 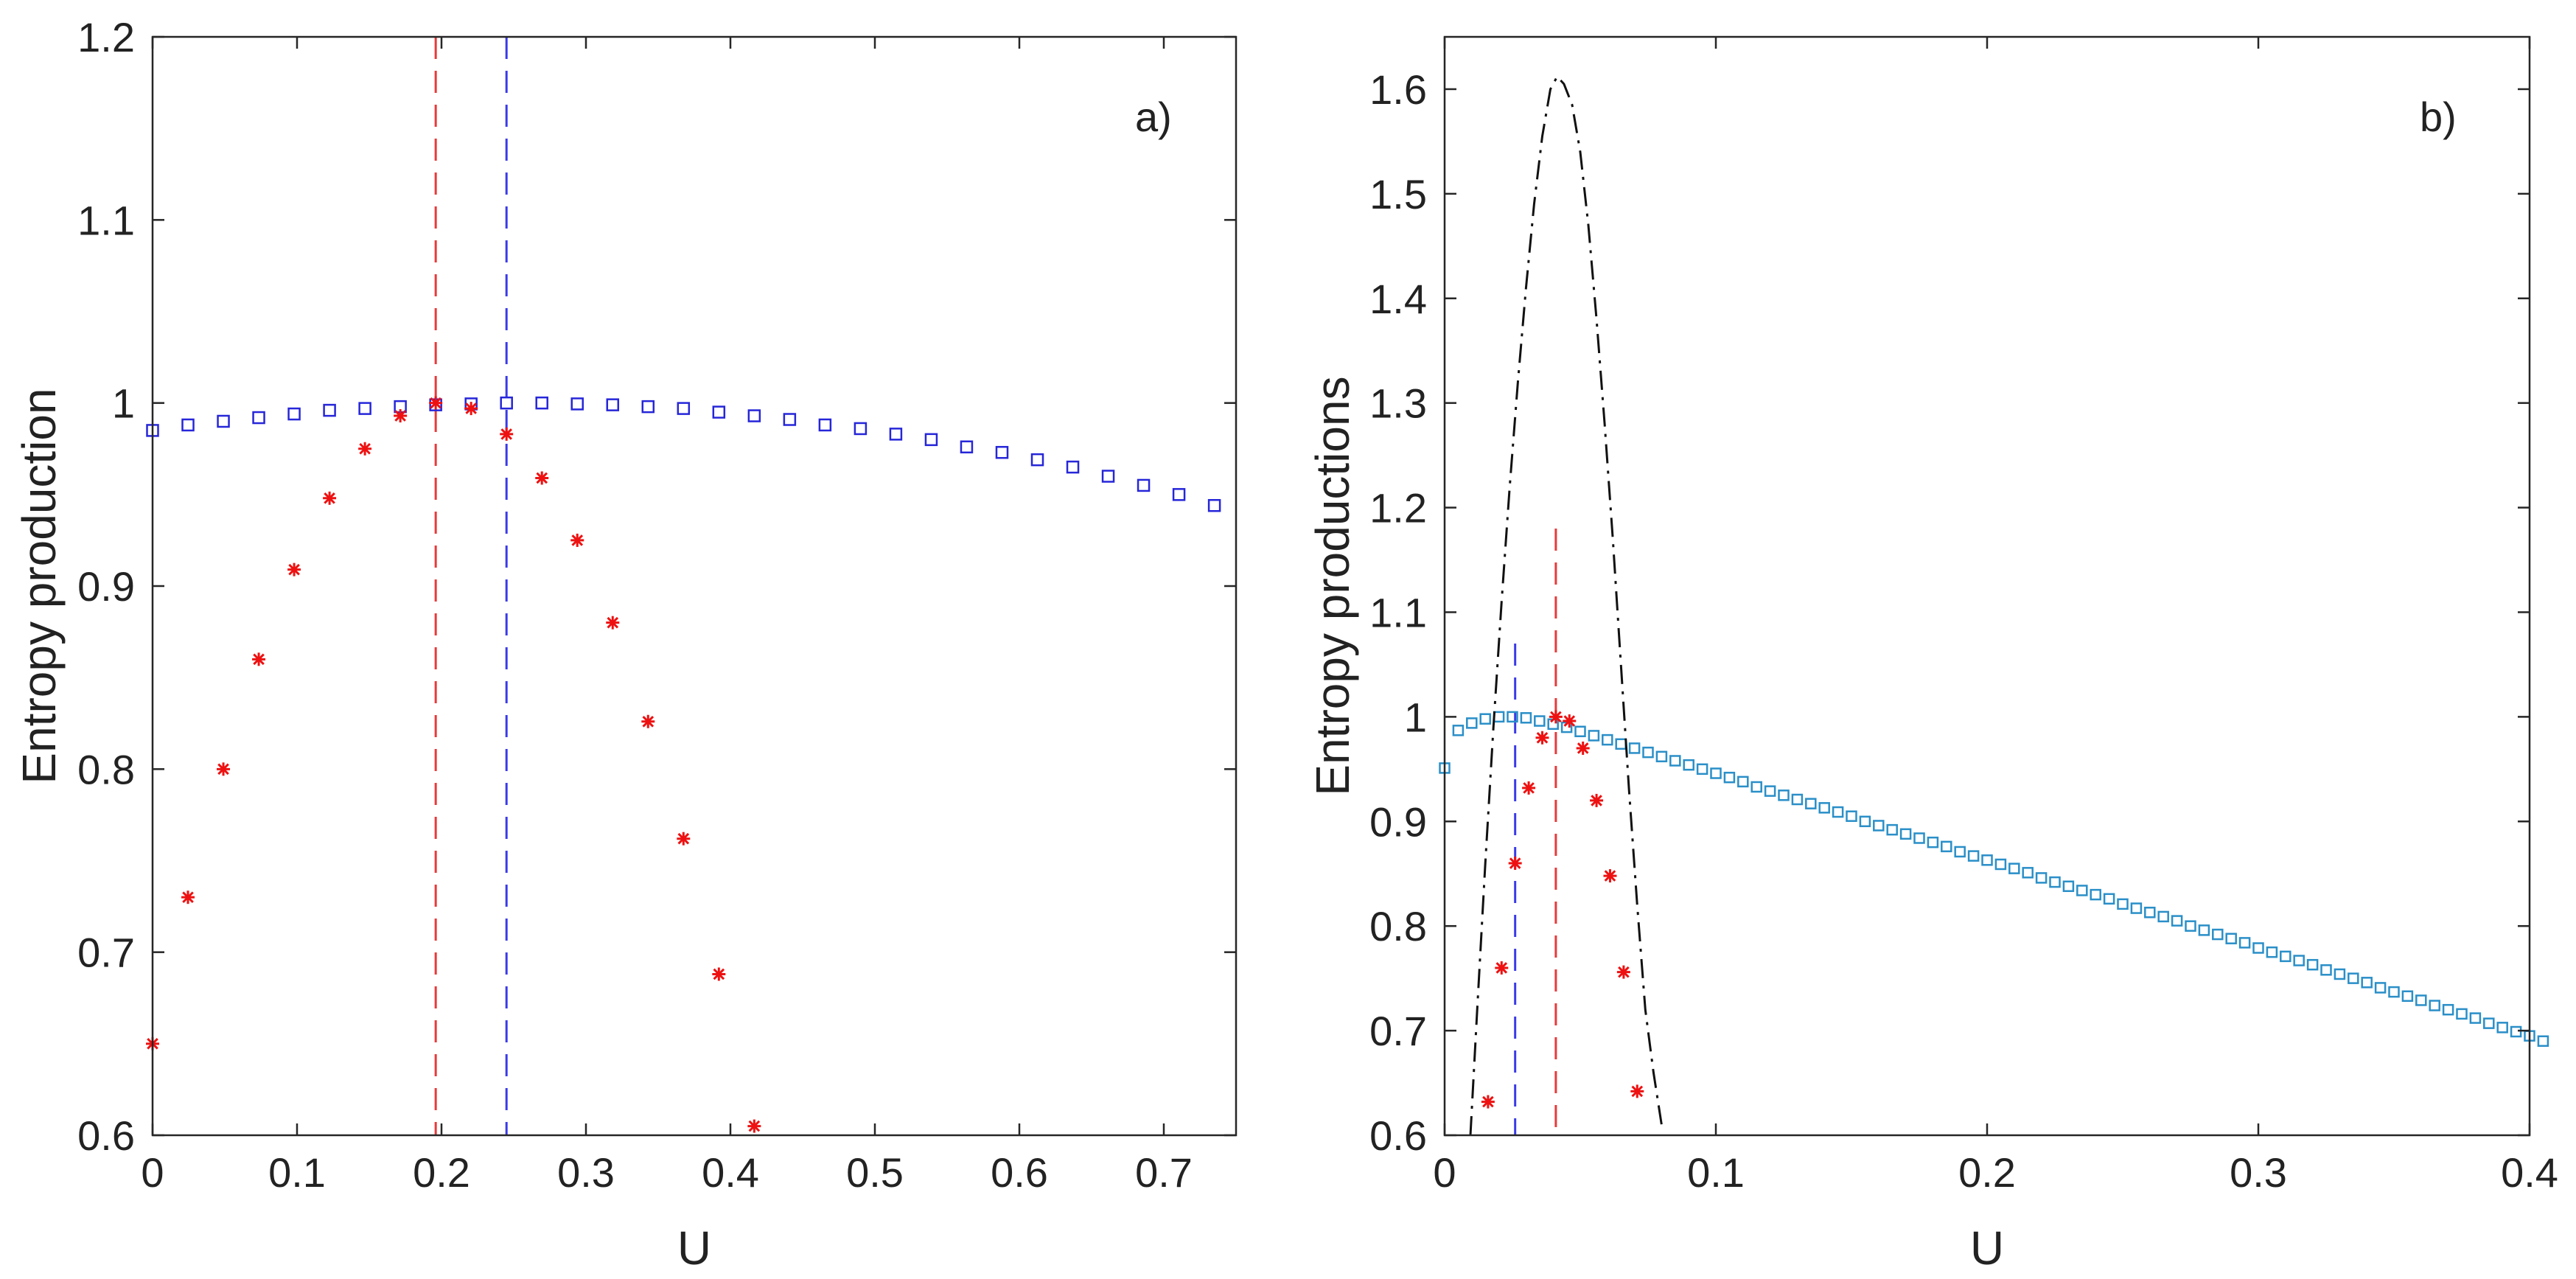 What do you see at coordinates (1164, 1173) in the screenshot?
I see `panel-a-xtick-label: 0.7` at bounding box center [1164, 1173].